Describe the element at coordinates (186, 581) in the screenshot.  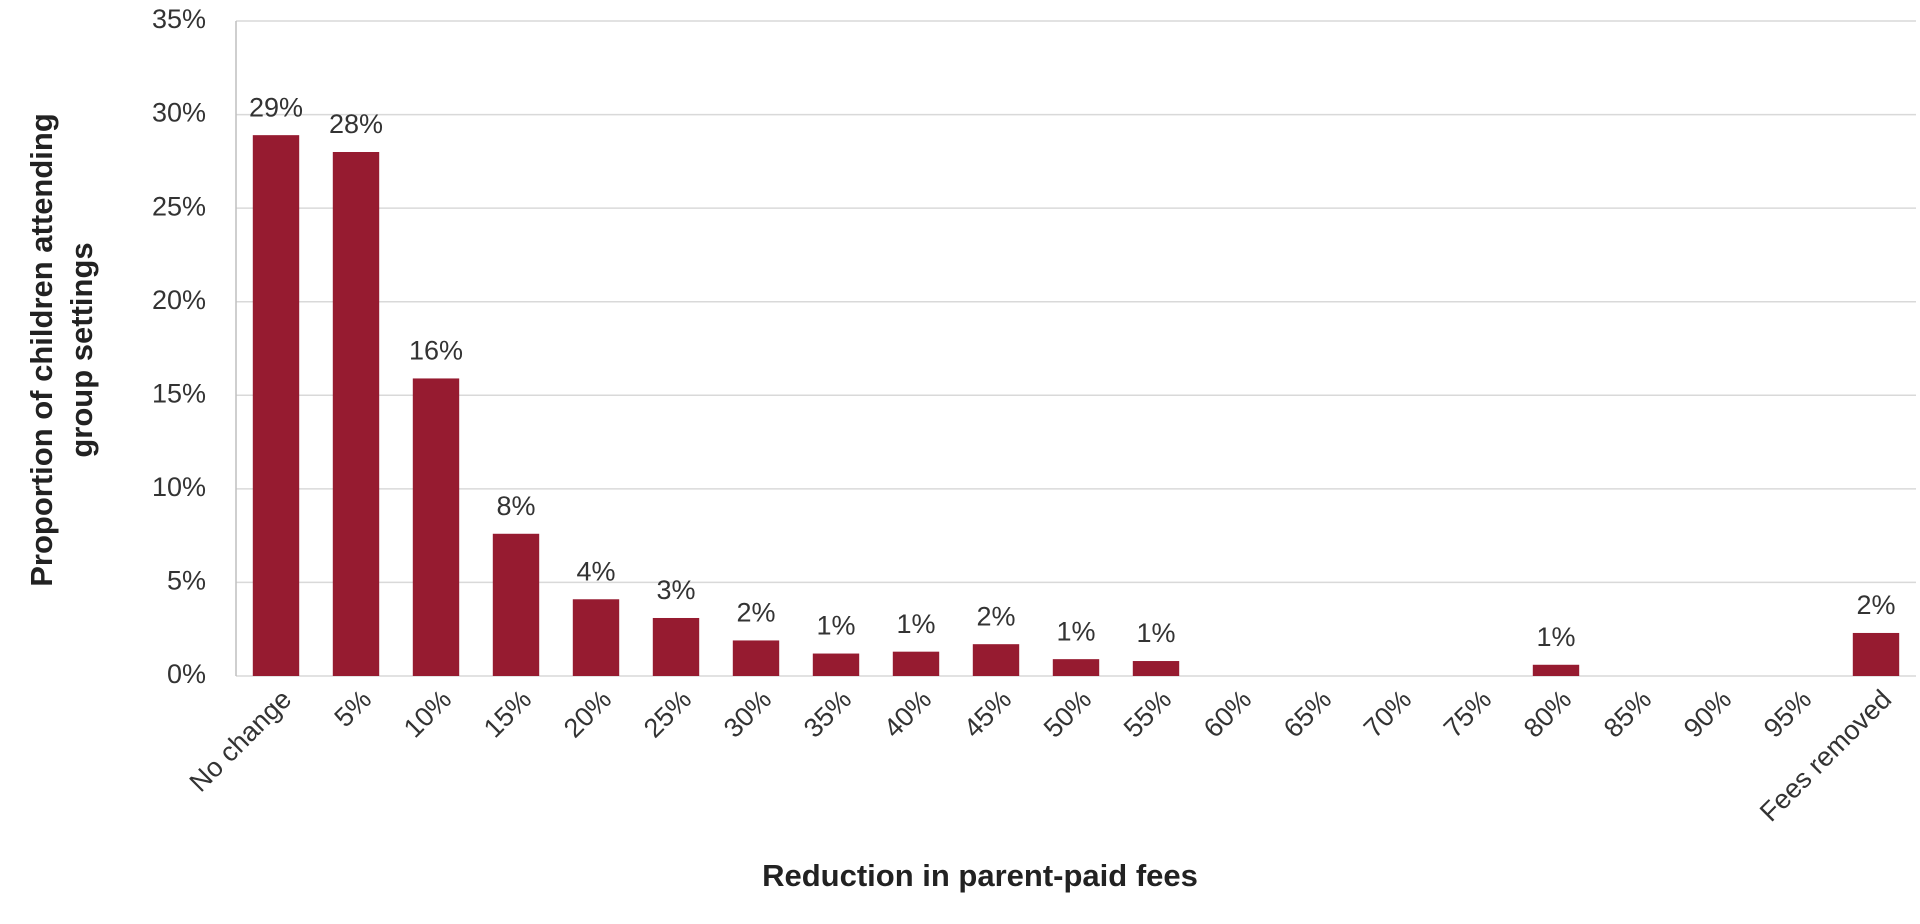
I see `y-tick-label: 5%` at that location.